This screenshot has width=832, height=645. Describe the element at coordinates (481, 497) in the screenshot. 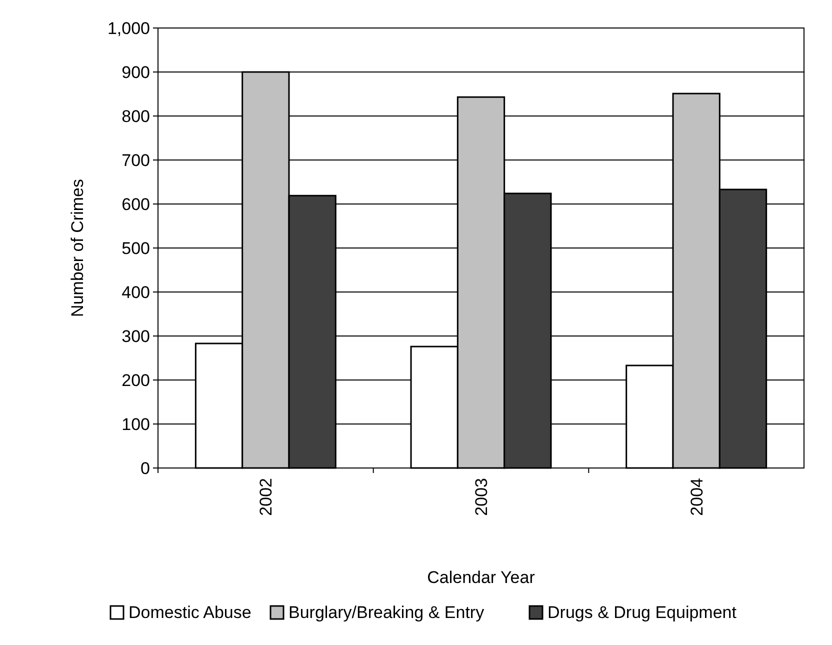

I see `x-tick-label: 2003` at that location.